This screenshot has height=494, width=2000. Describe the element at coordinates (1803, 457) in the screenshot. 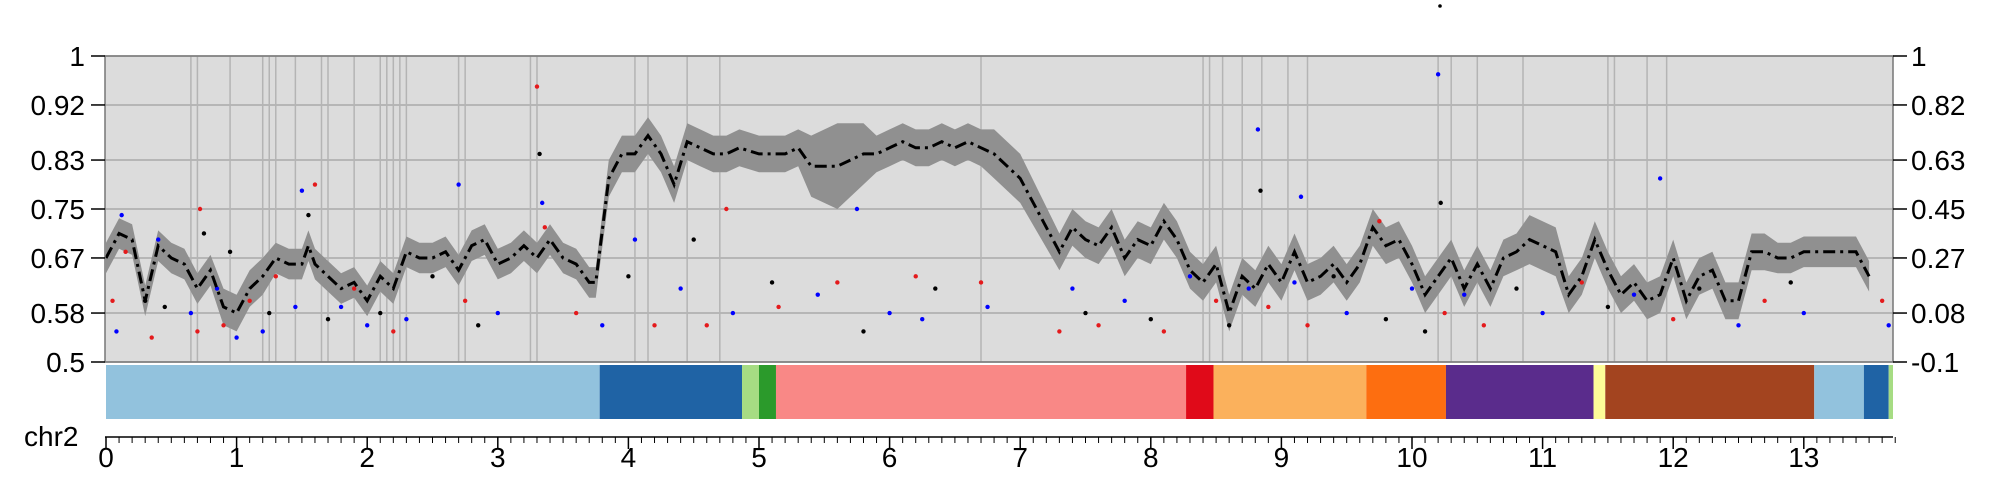

I see `x-tick-13: 13` at that location.